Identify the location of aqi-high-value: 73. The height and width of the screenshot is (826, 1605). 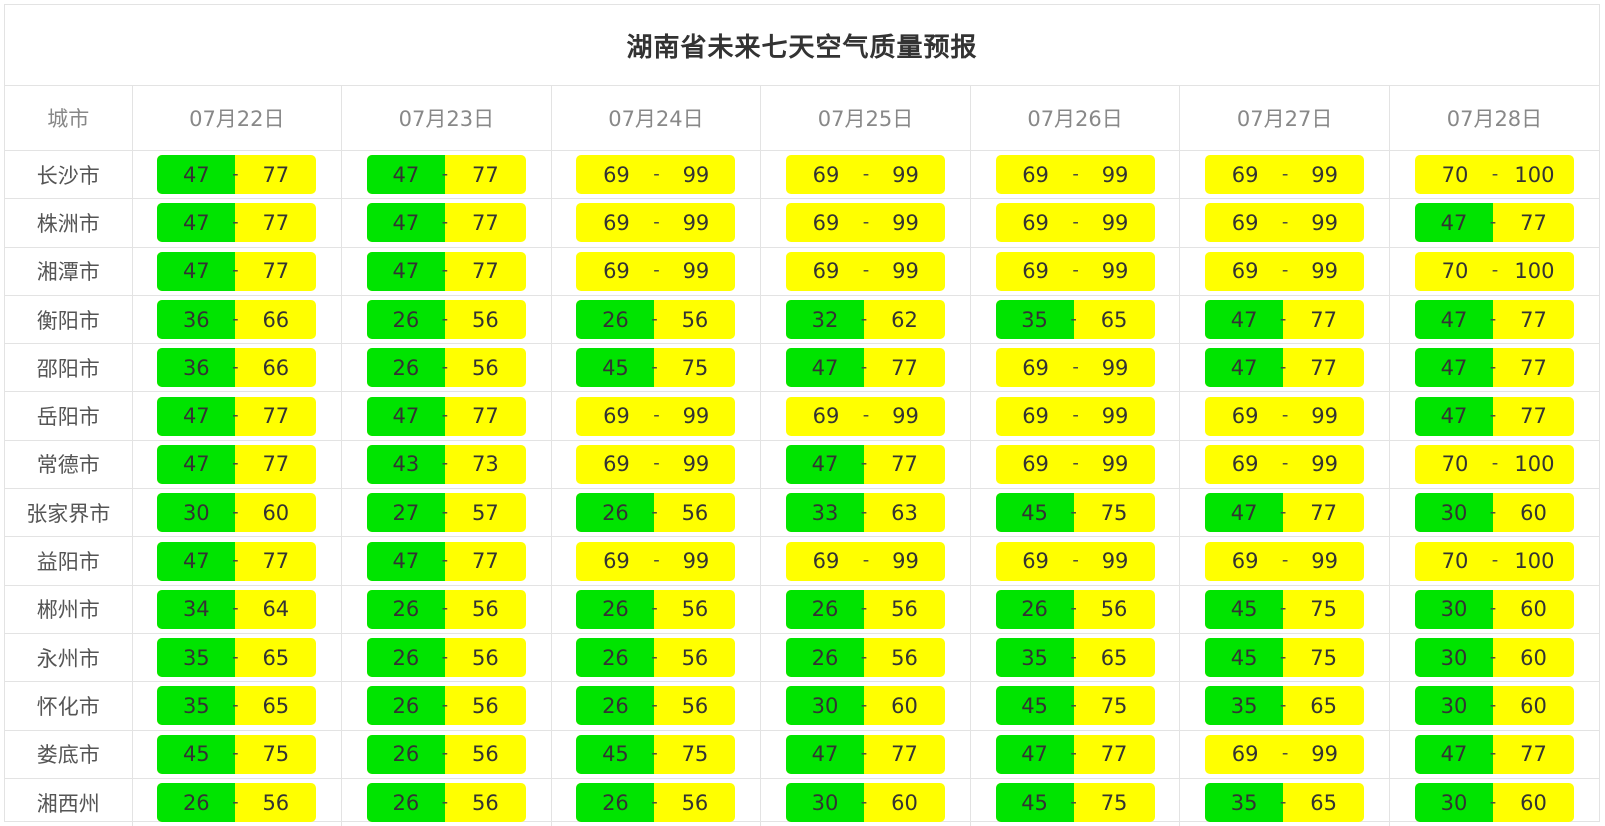
(485, 464).